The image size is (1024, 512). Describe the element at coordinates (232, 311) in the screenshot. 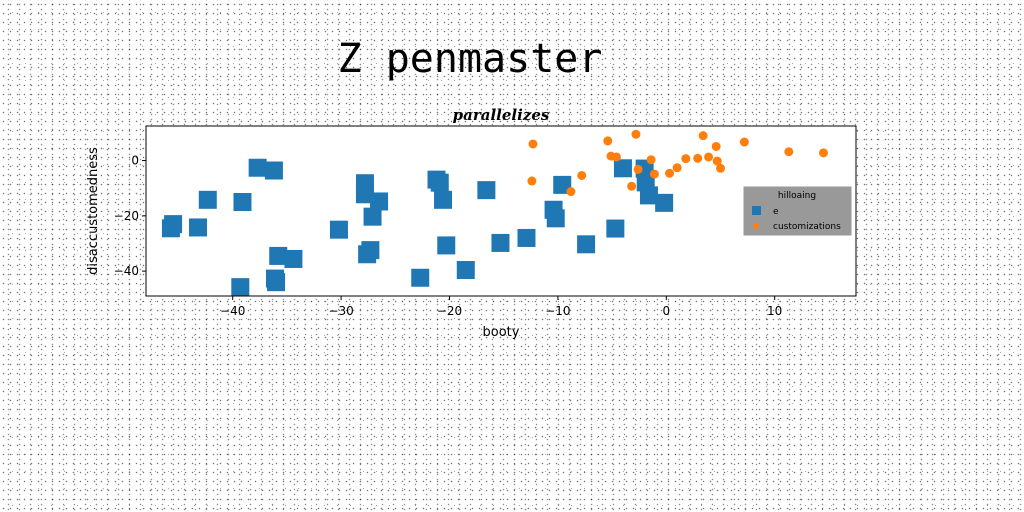

I see `x-tick-label--40: −40` at that location.